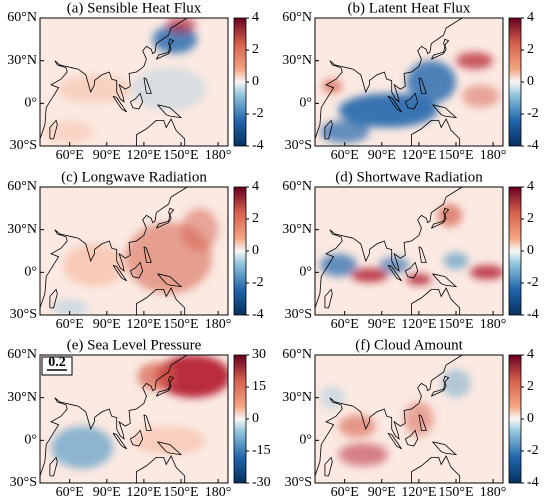 Image resolution: width=550 pixels, height=497 pixels. What do you see at coordinates (515, 419) in the screenshot?
I see `colorbar` at bounding box center [515, 419].